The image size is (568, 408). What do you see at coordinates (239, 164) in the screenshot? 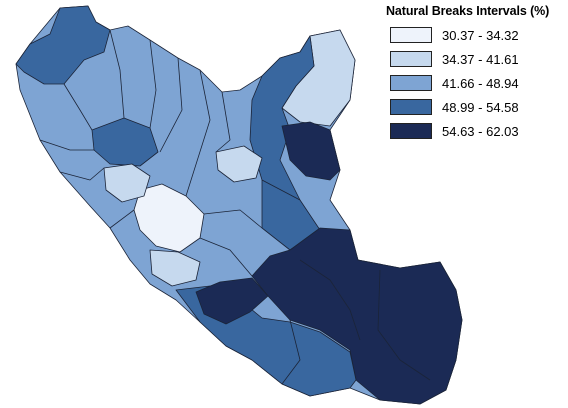
I see `region-rome-east-light` at bounding box center [239, 164].